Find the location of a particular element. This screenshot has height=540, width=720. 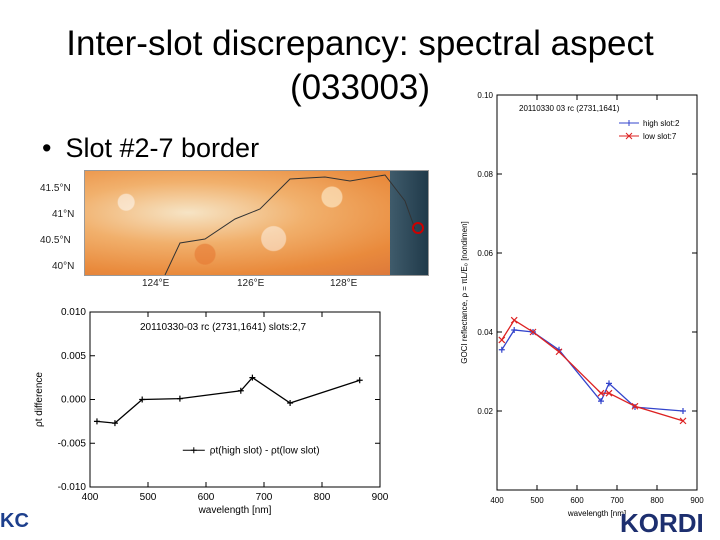

map-lon-label: 124°E is located at coordinates (156, 283).